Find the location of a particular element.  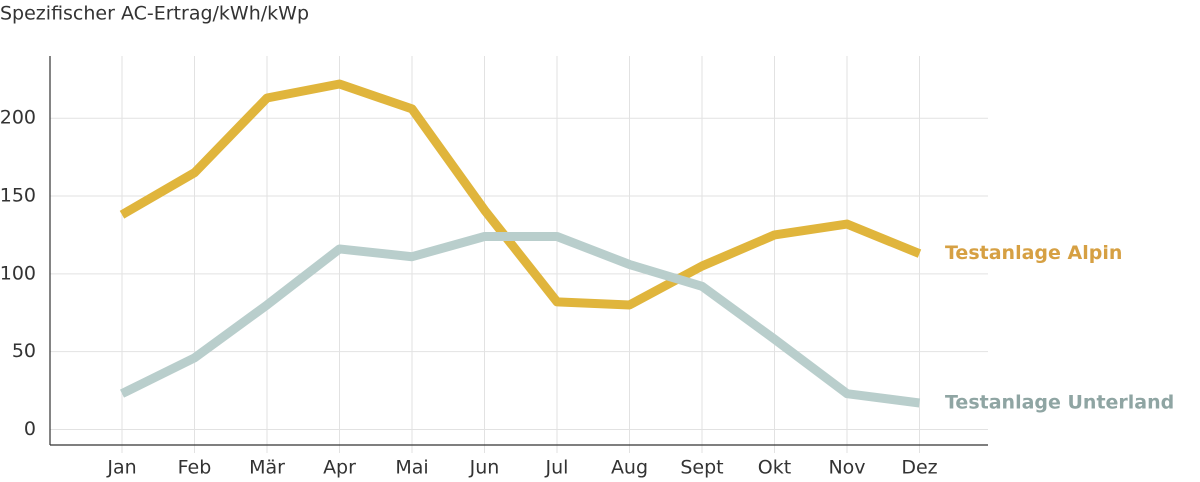

x-tick-label: Mai is located at coordinates (411, 468).